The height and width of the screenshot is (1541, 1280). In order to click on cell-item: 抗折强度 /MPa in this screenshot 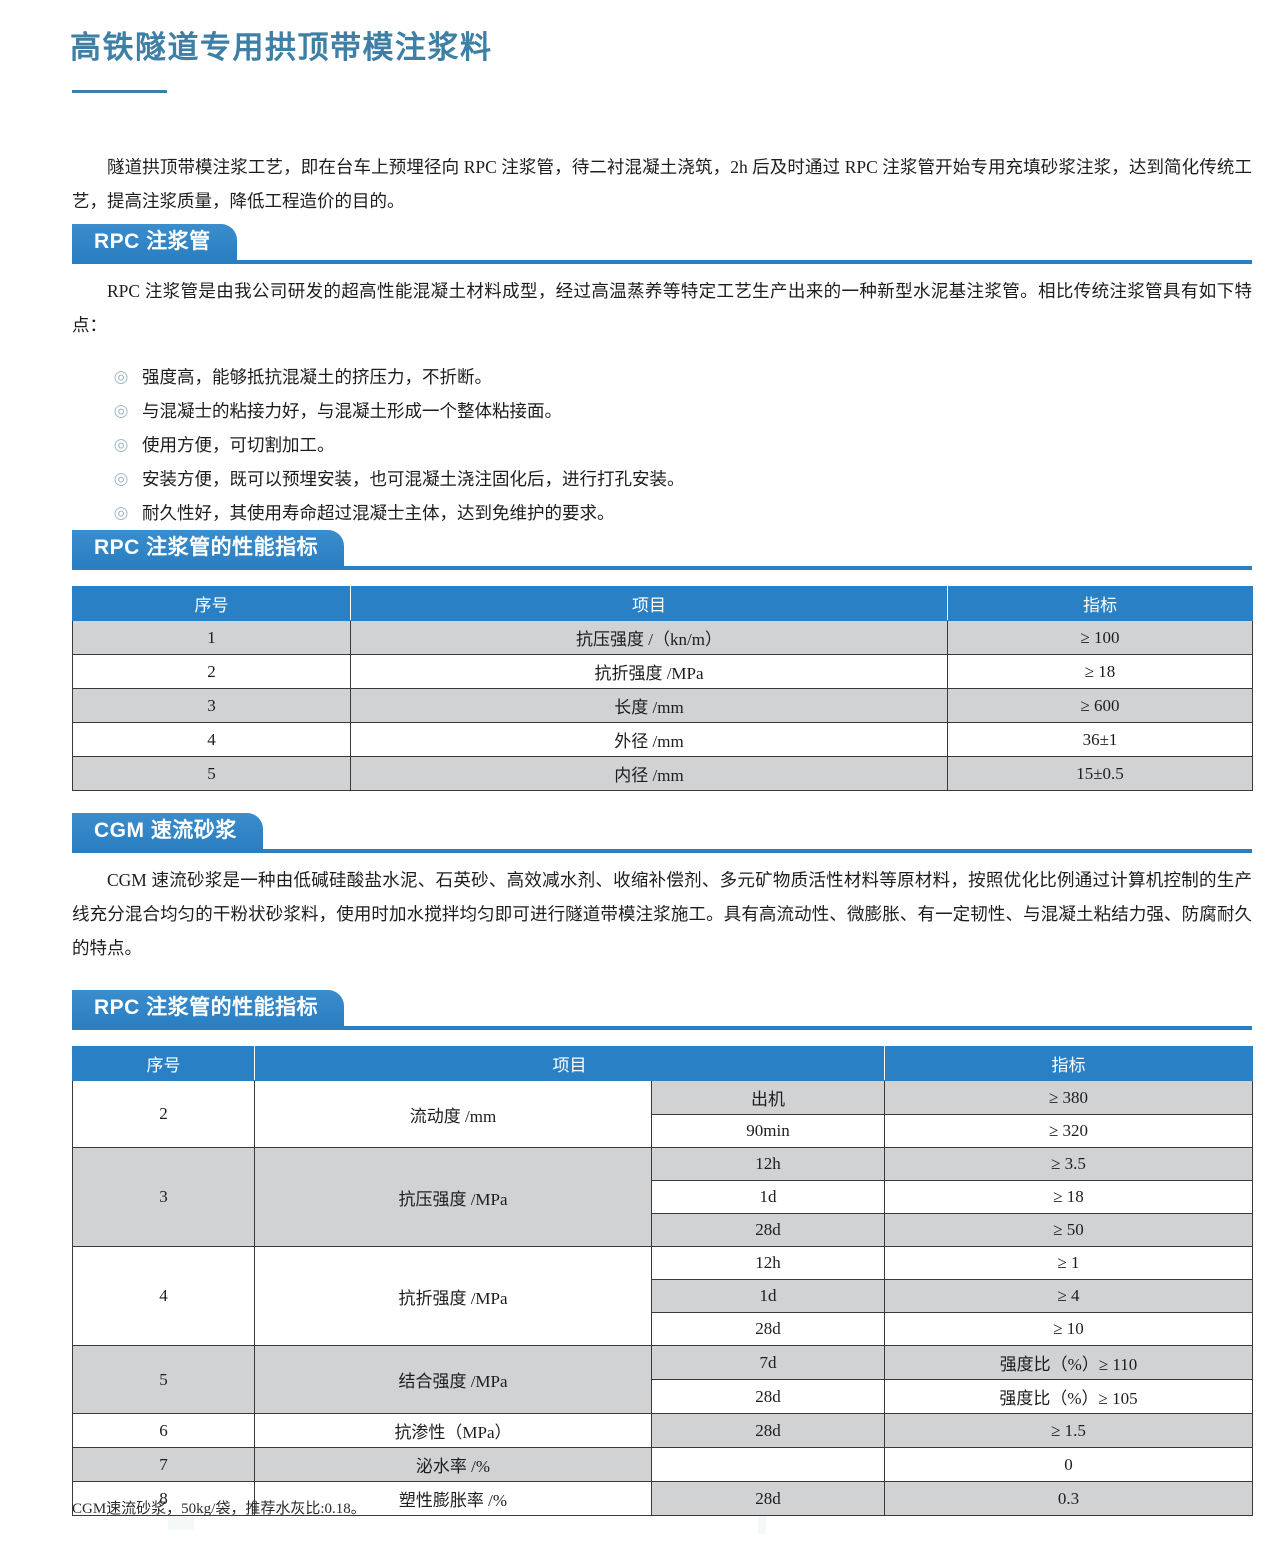, I will do `click(649, 671)`.